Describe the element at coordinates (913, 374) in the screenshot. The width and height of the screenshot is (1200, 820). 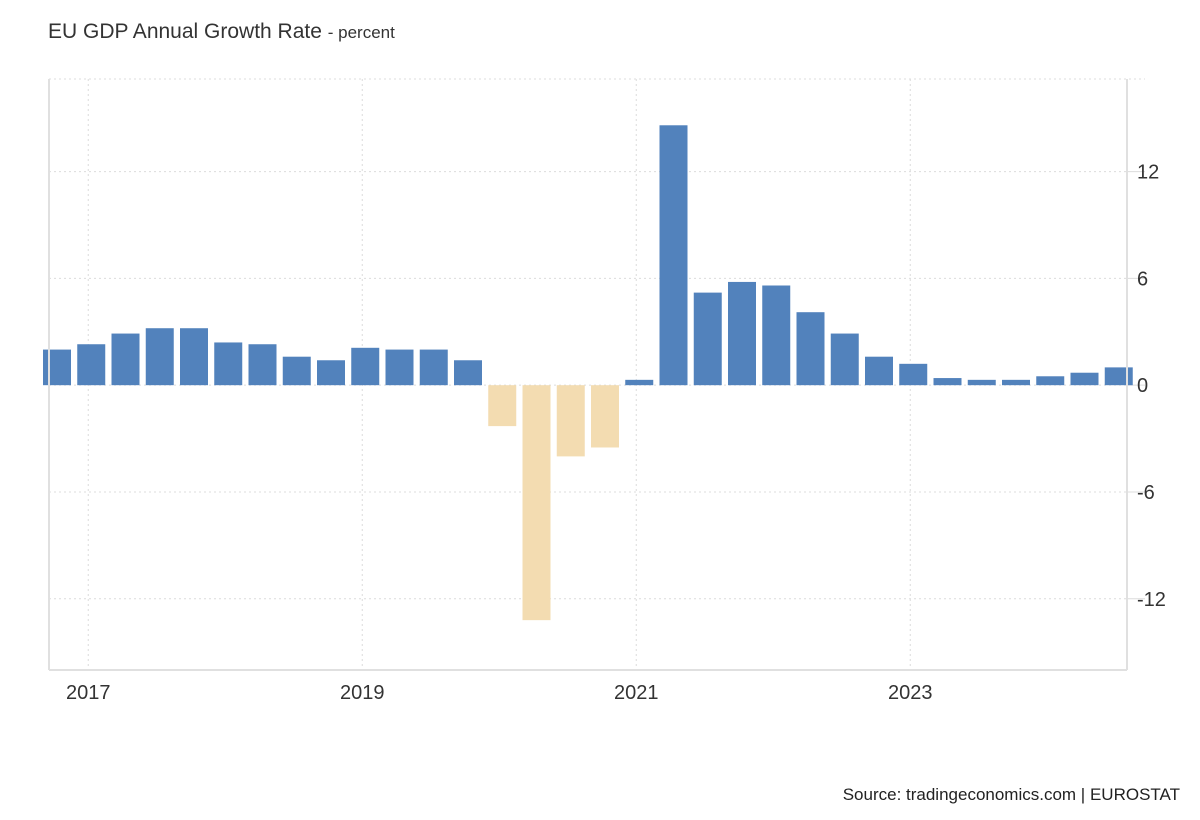
I see `bar-2023Q1` at that location.